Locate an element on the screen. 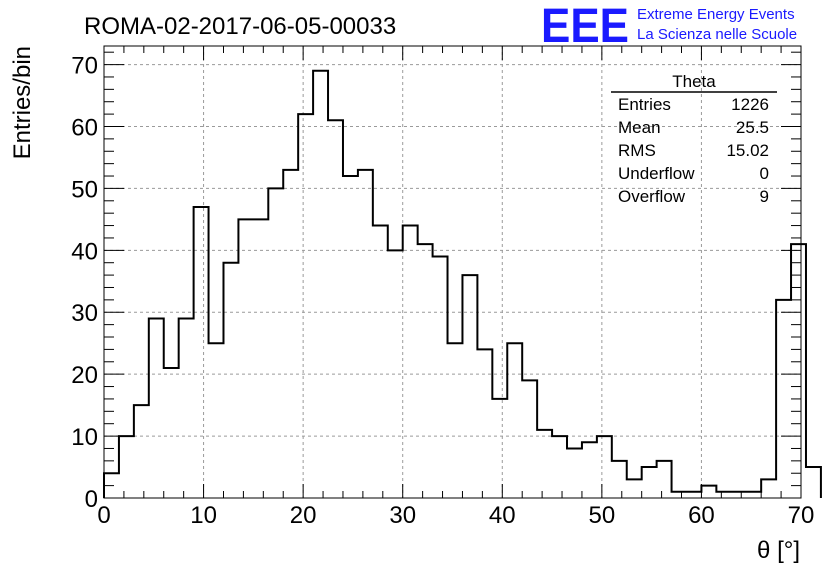 The image size is (836, 572). x-tick-label: 30 is located at coordinates (402, 515).